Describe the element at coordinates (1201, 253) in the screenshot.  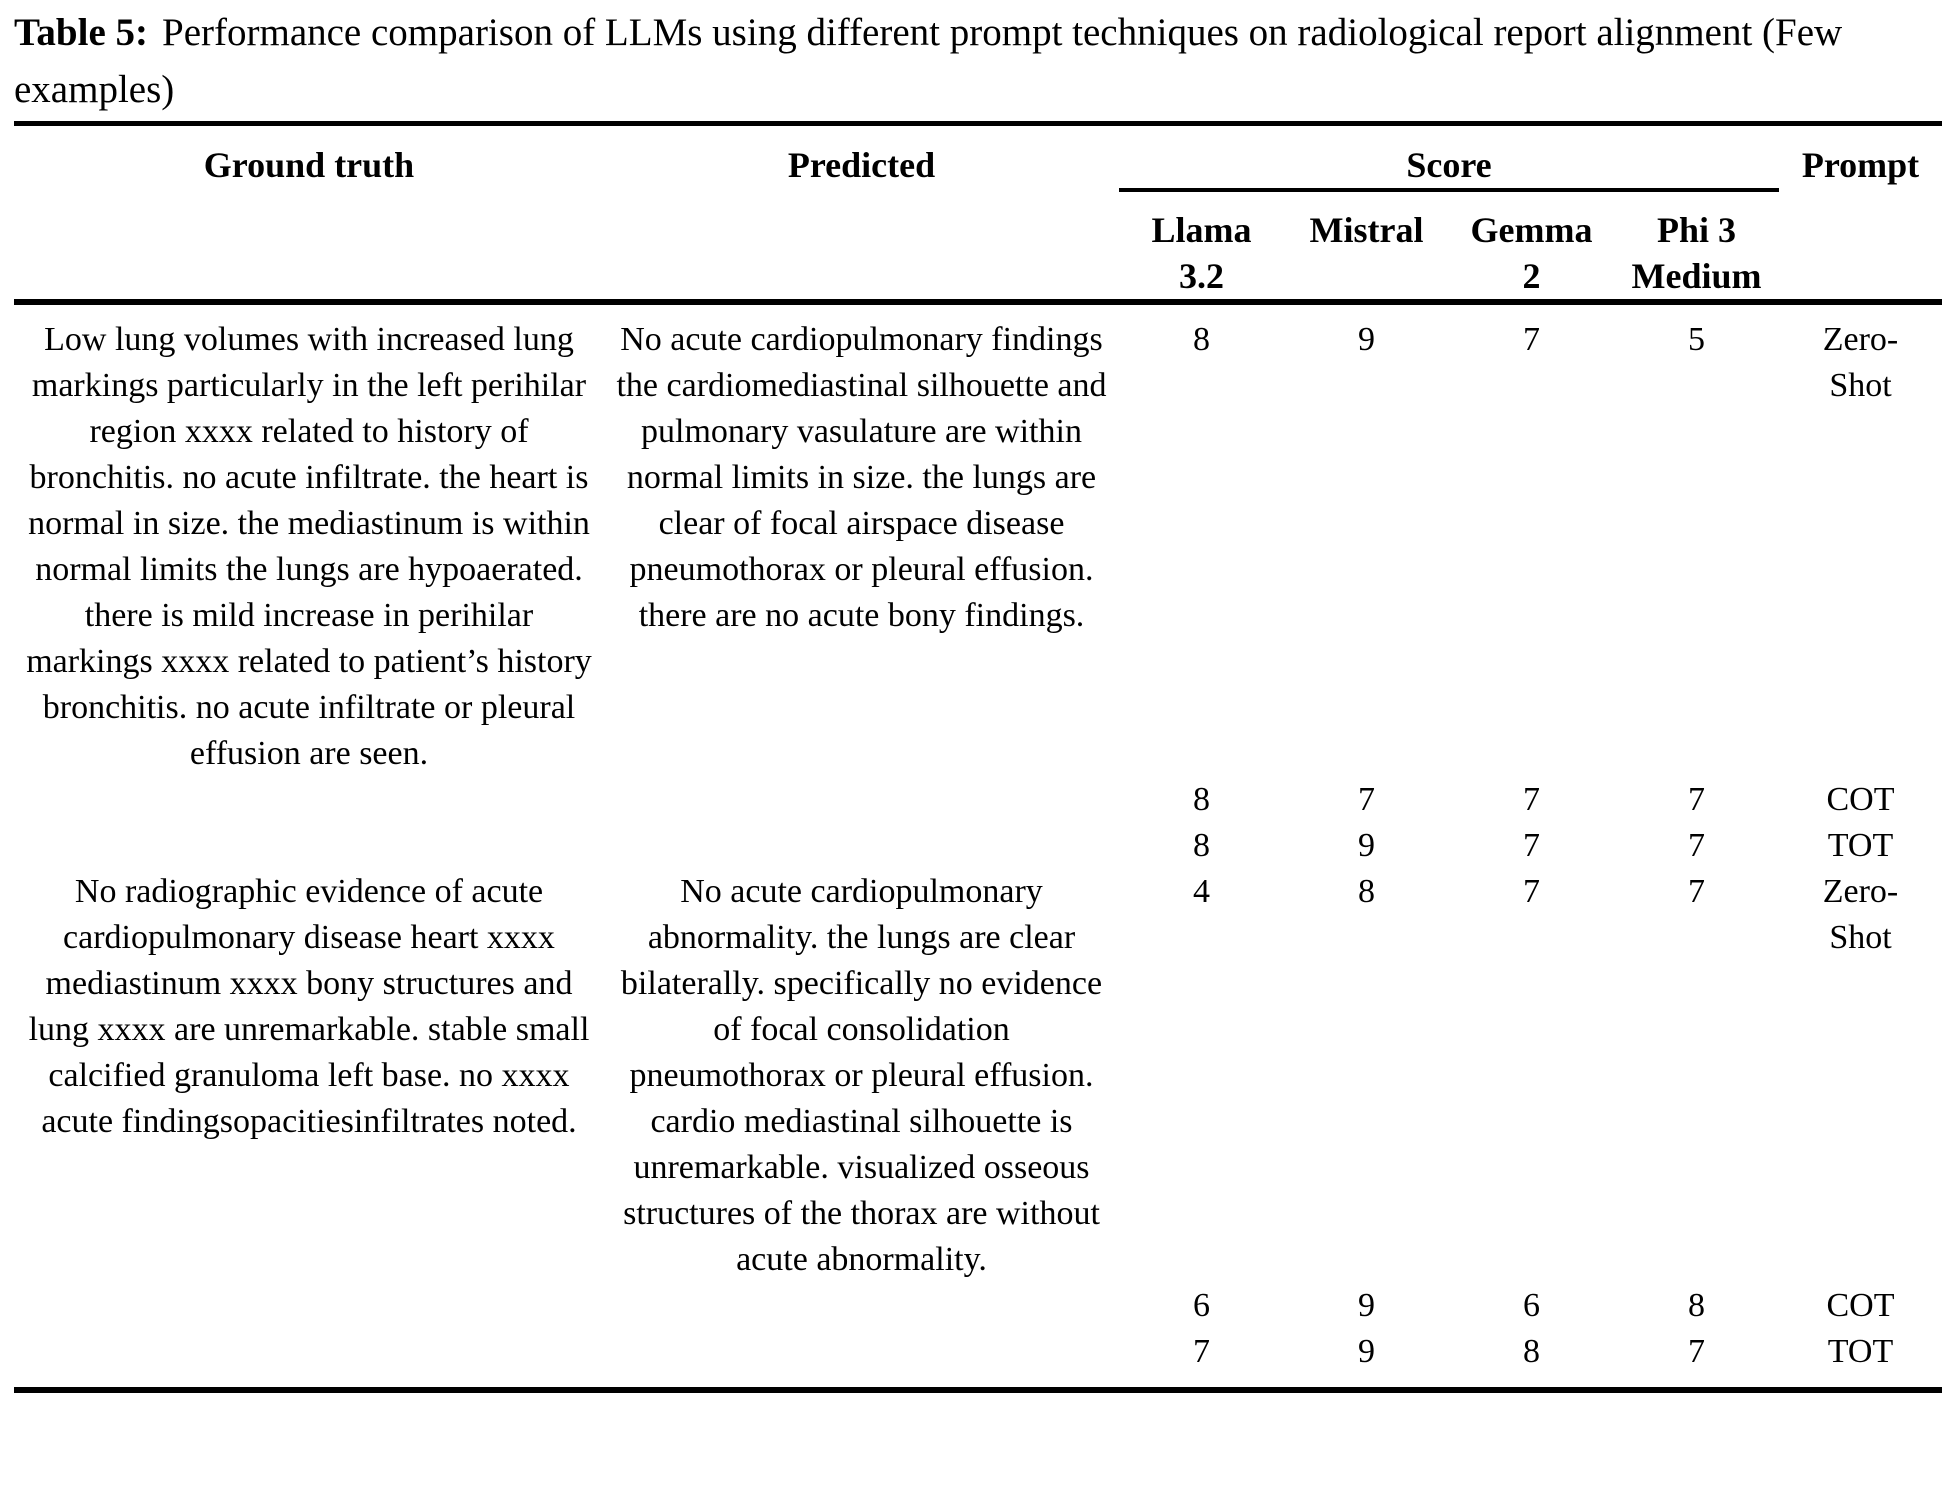
I see `col-header-llama-3-2: Llama 3.2` at that location.